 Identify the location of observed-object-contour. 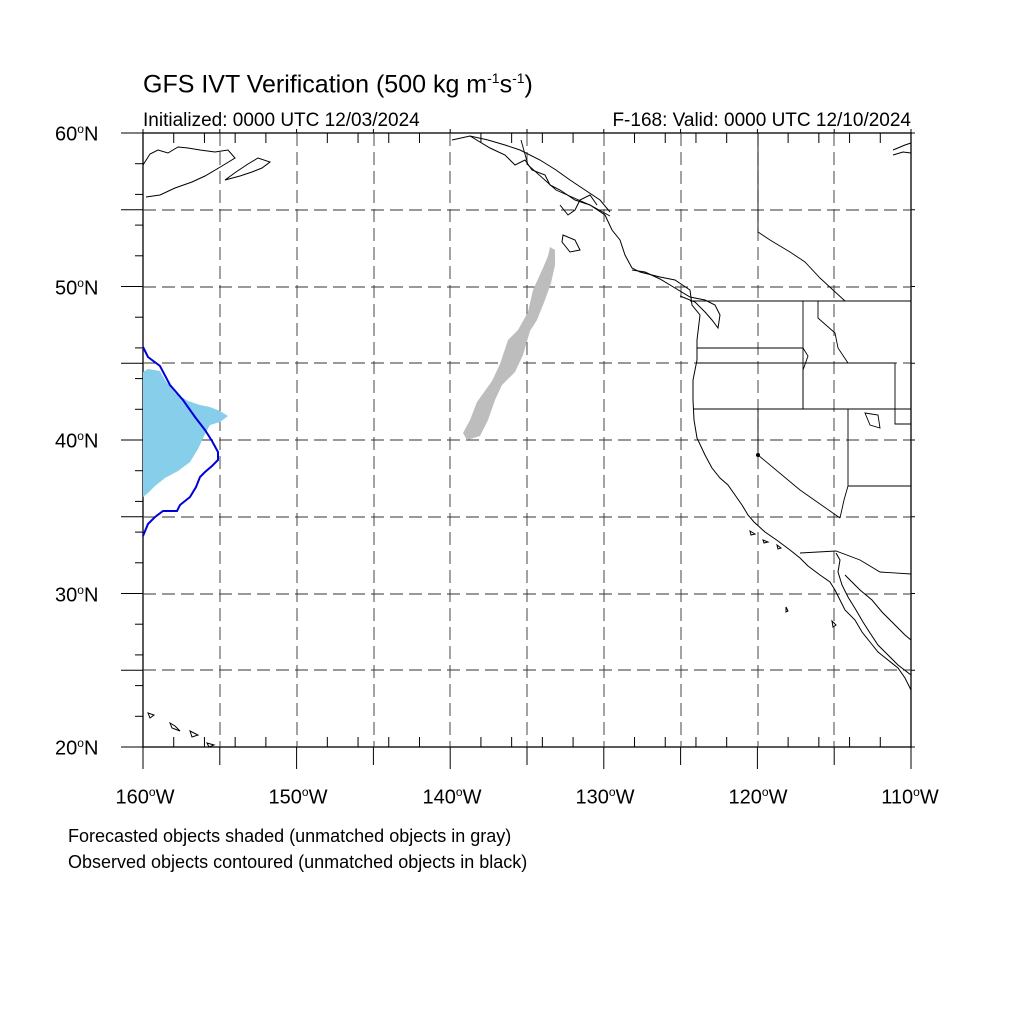
(180, 441).